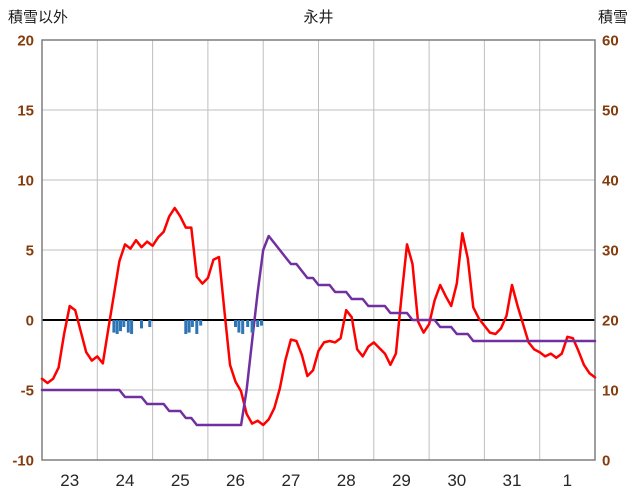  Describe the element at coordinates (25, 111) in the screenshot. I see `left-axis-tick-label: 15` at that location.